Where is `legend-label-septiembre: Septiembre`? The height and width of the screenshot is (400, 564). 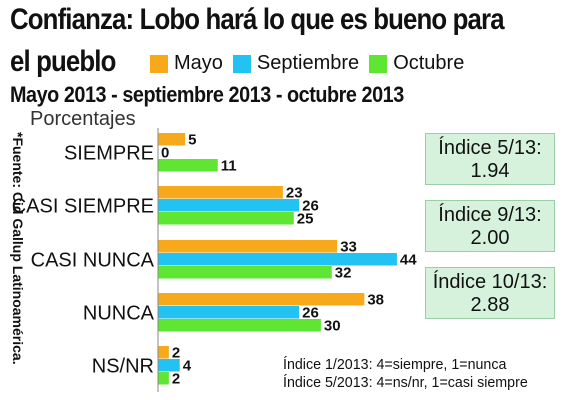
legend-label-septiembre: Septiembre is located at coordinates (308, 63).